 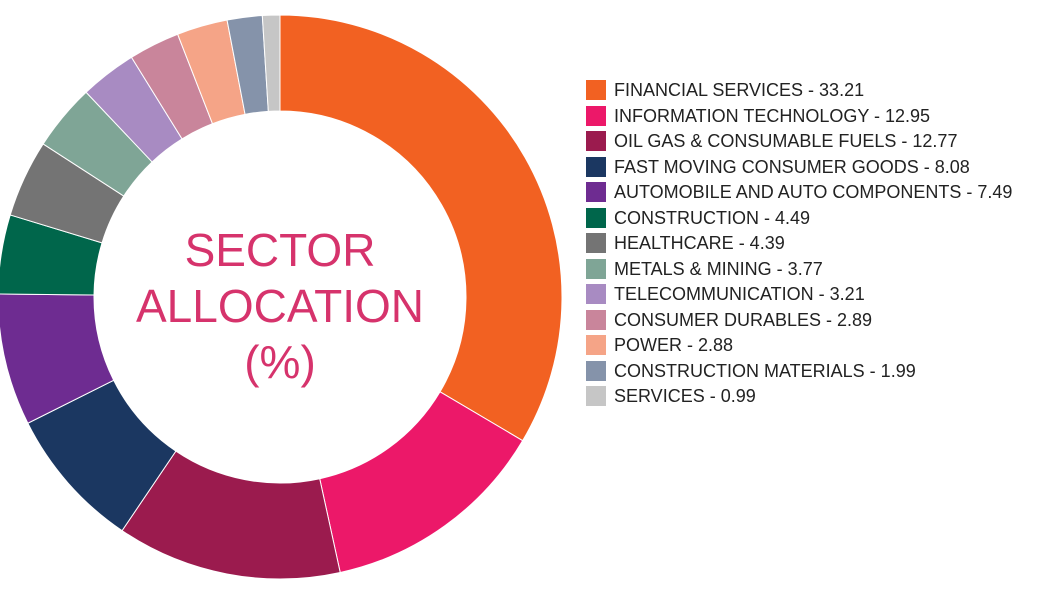 I want to click on legend-label: FAST MOVING CONSUMER GOODS - 8.08, so click(x=792, y=166).